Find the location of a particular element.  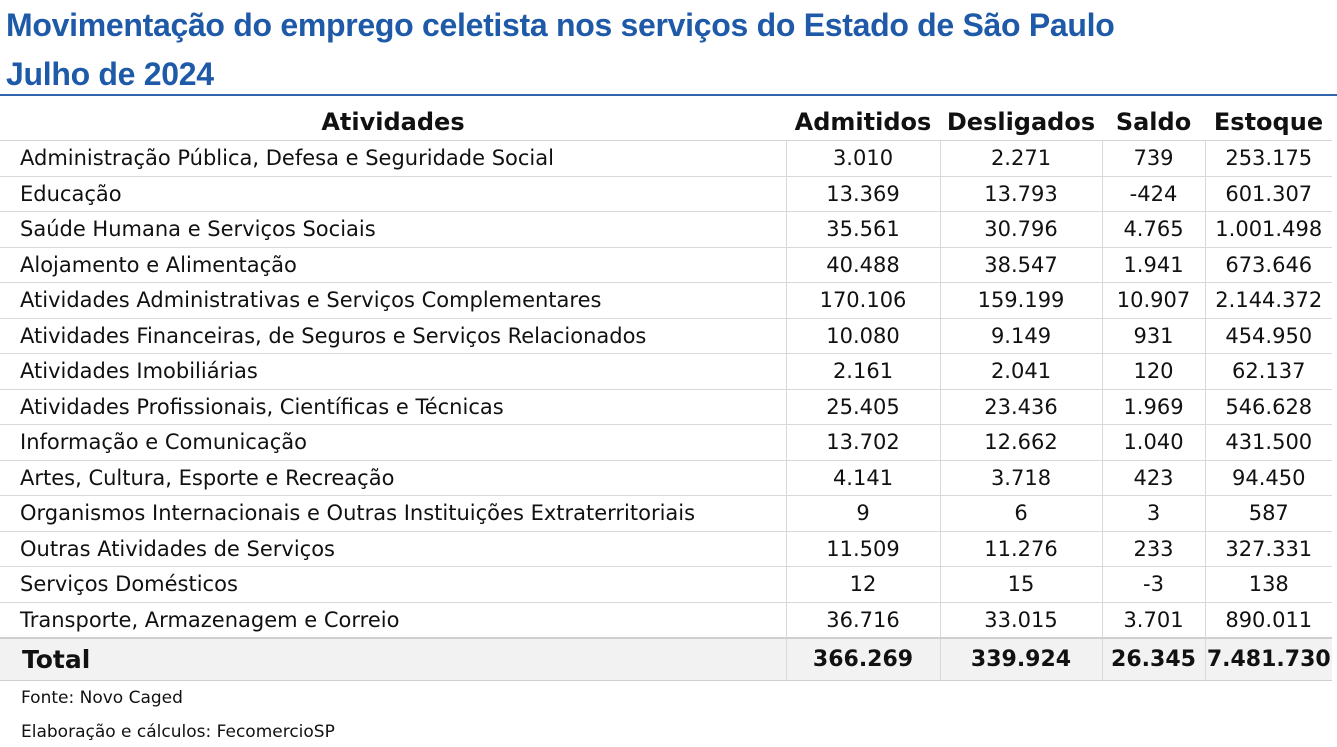

cell-saldo: 1.941 is located at coordinates (1153, 265).